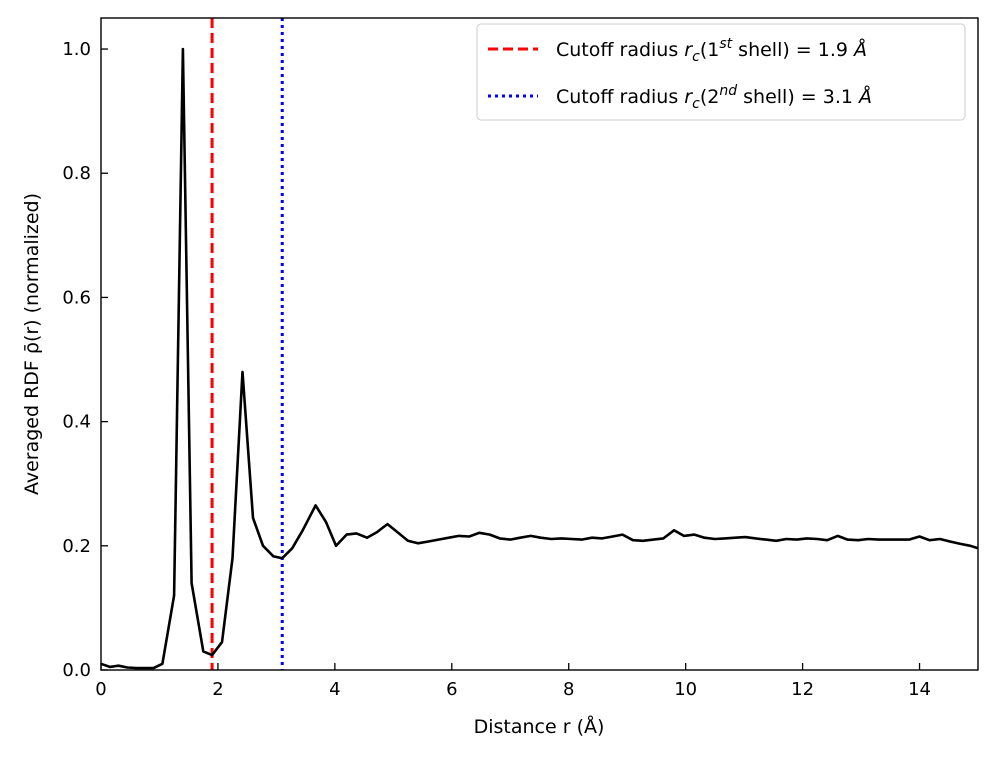 The height and width of the screenshot is (760, 996). Describe the element at coordinates (76, 670) in the screenshot. I see `y-tick-label: 0.0` at that location.